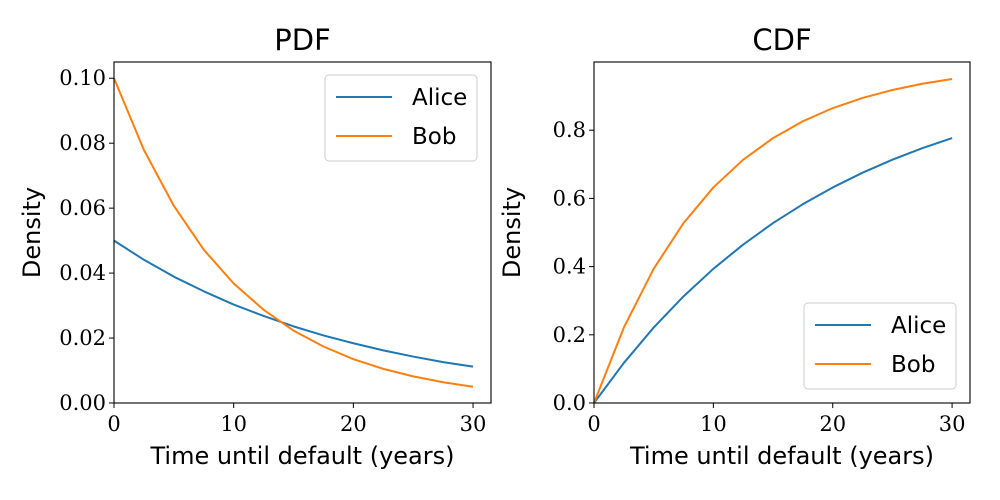 The width and height of the screenshot is (1000, 500). I want to click on y-tick-label: 0.0, so click(569, 403).